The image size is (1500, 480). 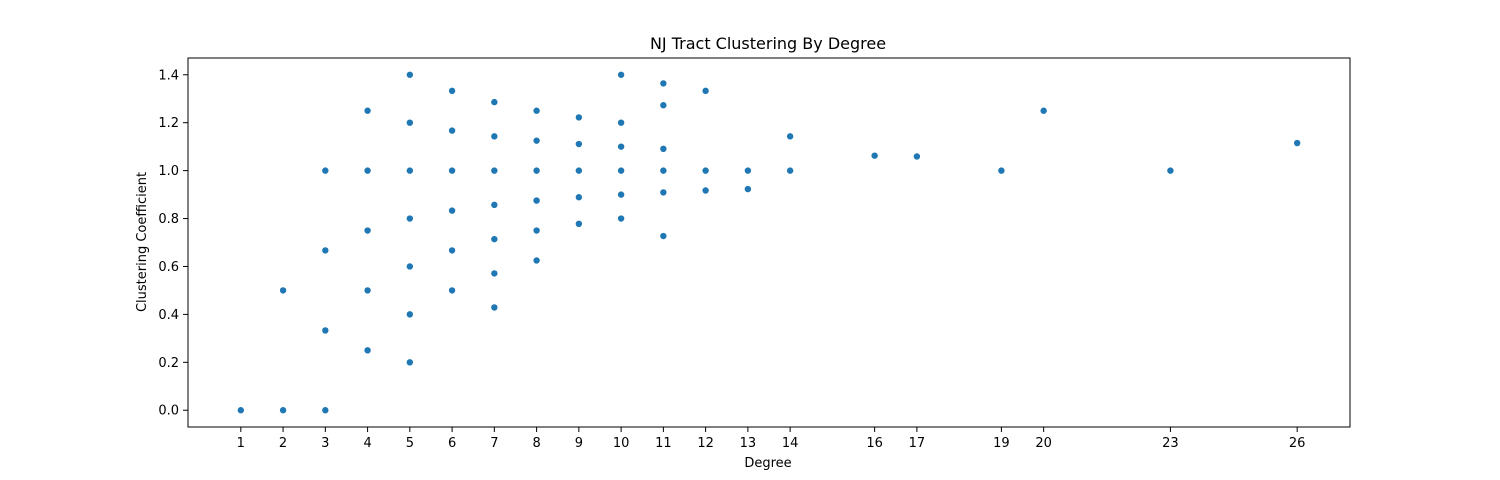 I want to click on x-tick-label: 2, so click(x=283, y=443).